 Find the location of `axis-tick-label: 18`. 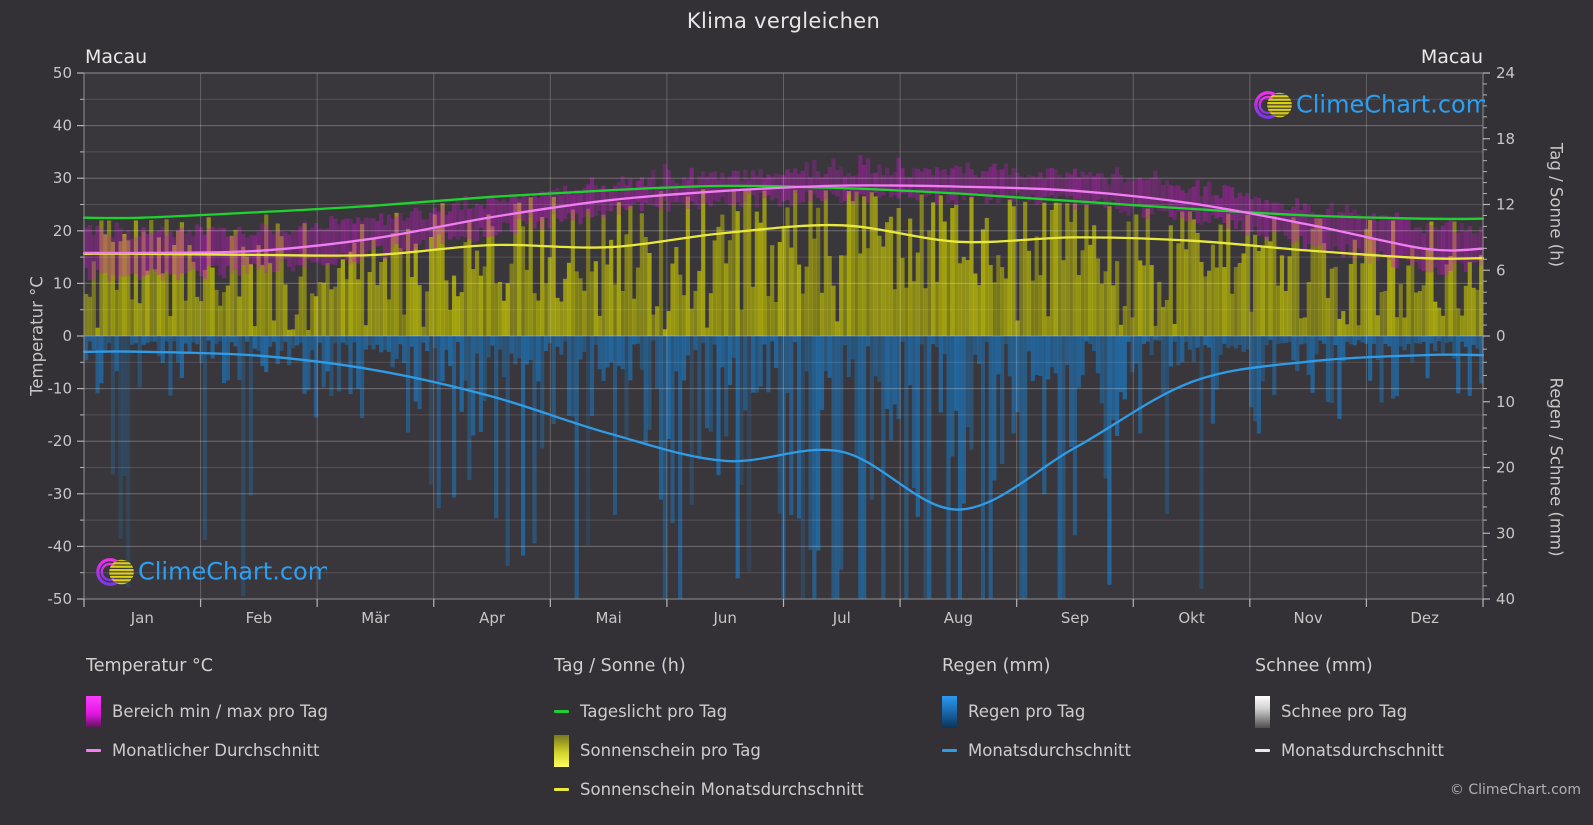

axis-tick-label: 18 is located at coordinates (1505, 139).